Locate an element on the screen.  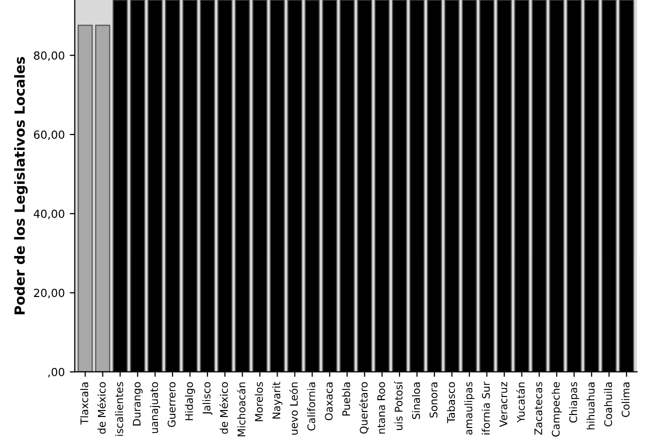
x-tick-label: Coahuila is located at coordinates (608, 404).